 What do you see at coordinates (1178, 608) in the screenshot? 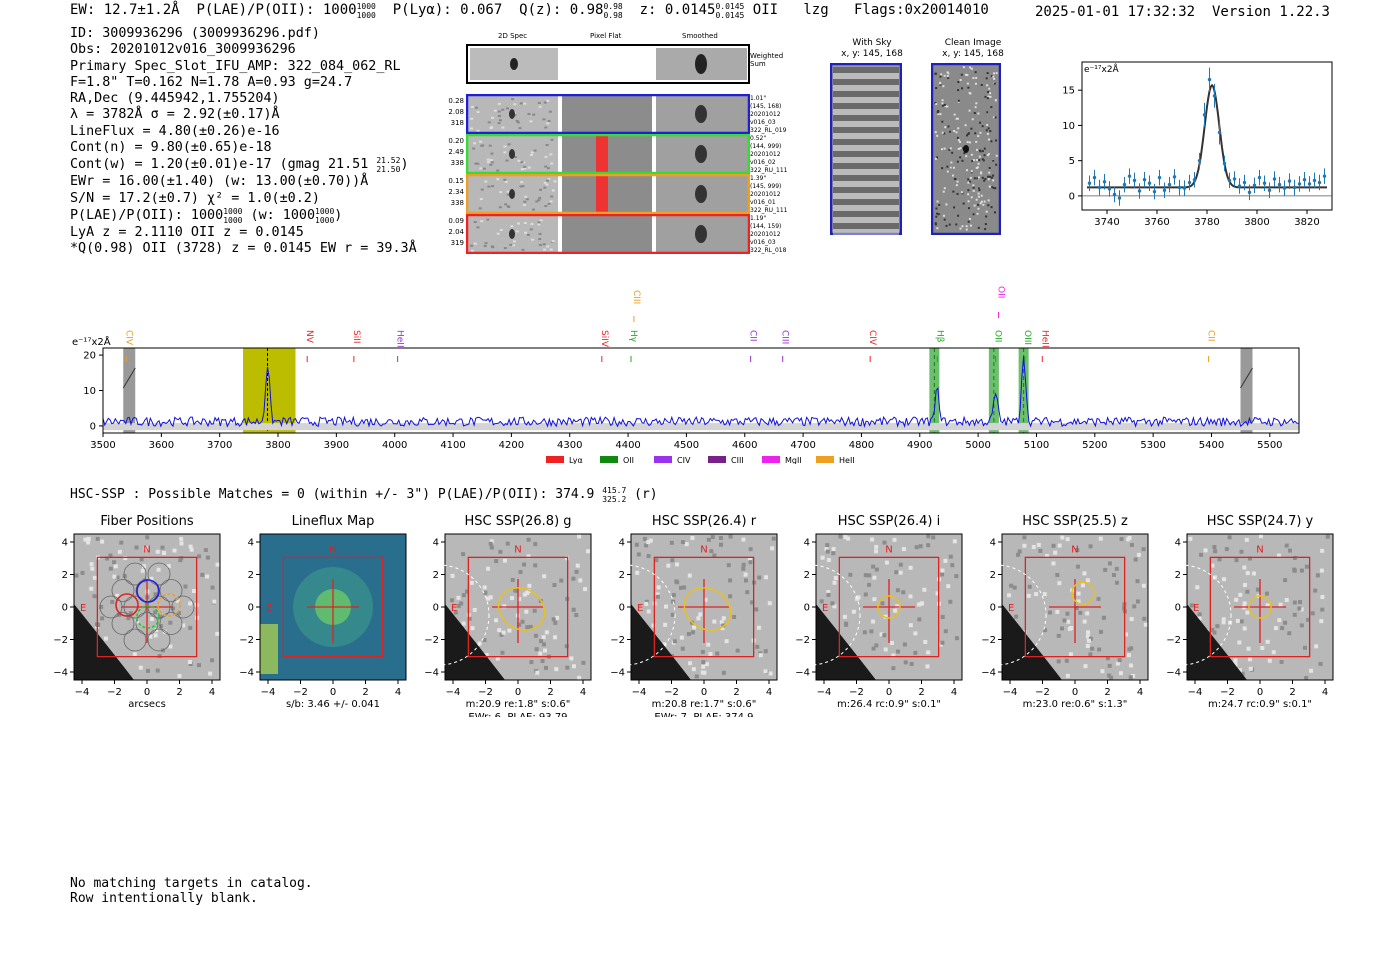
I see `thumb-ytick-label: 0` at bounding box center [1178, 608].